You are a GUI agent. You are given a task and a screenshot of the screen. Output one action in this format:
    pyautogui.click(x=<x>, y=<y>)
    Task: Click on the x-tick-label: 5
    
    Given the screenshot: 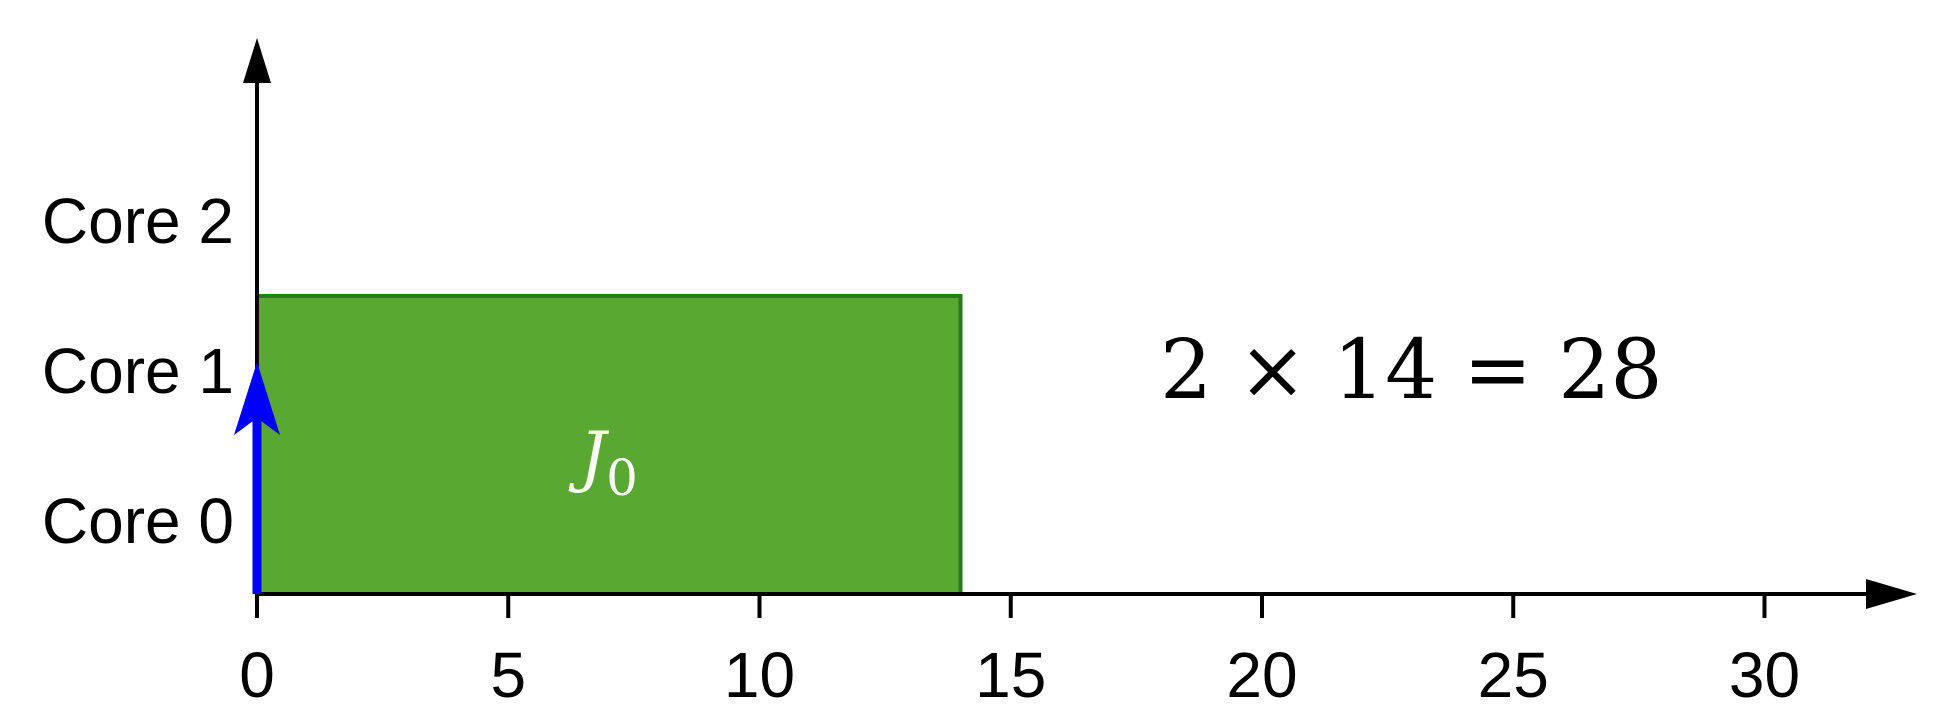 What is the action you would take?
    pyautogui.click(x=508, y=675)
    